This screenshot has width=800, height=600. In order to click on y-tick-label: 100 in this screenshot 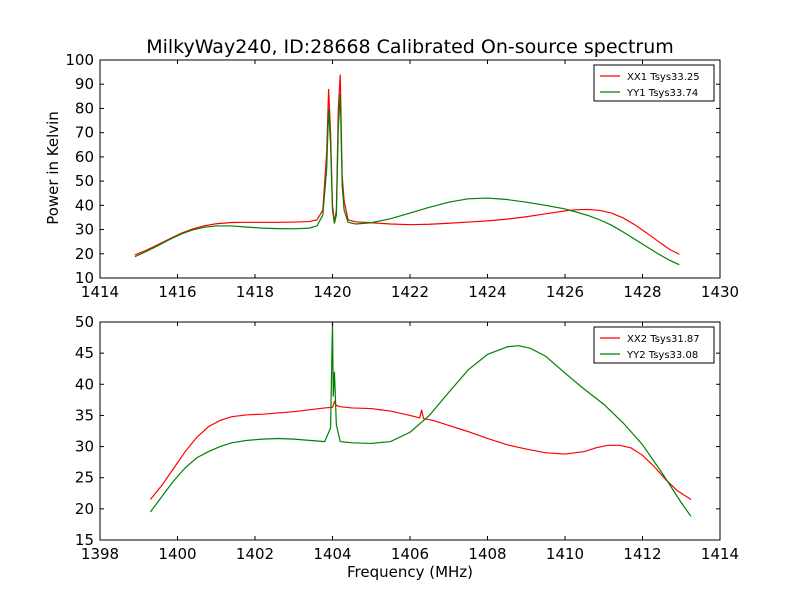, I will do `click(79, 60)`.